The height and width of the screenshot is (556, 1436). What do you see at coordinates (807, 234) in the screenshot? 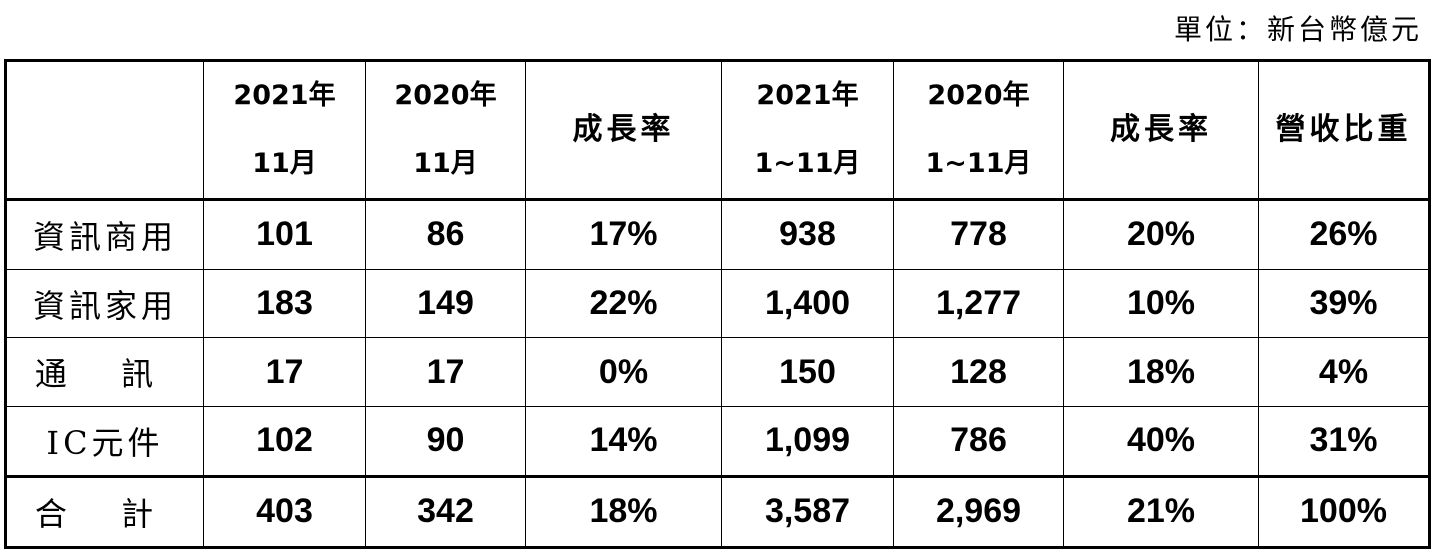
I see `table-cell: 938` at bounding box center [807, 234].